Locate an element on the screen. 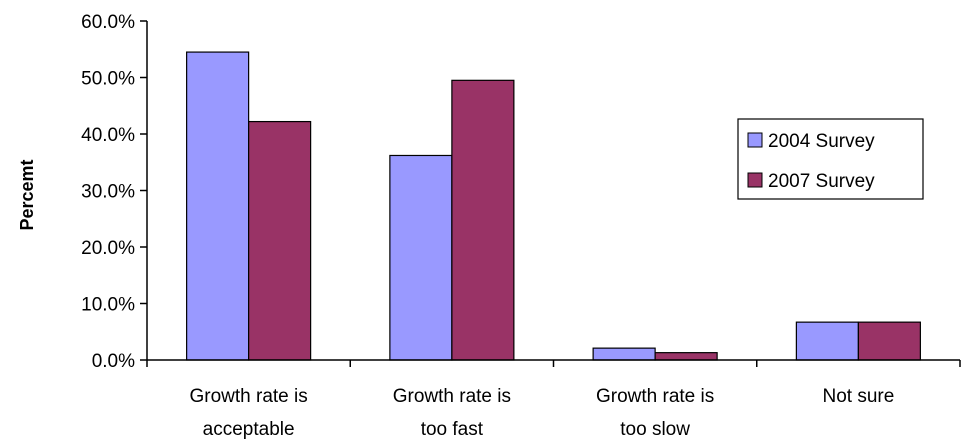 The height and width of the screenshot is (444, 971). x-category-label: Growth rate is too slow is located at coordinates (655, 413).